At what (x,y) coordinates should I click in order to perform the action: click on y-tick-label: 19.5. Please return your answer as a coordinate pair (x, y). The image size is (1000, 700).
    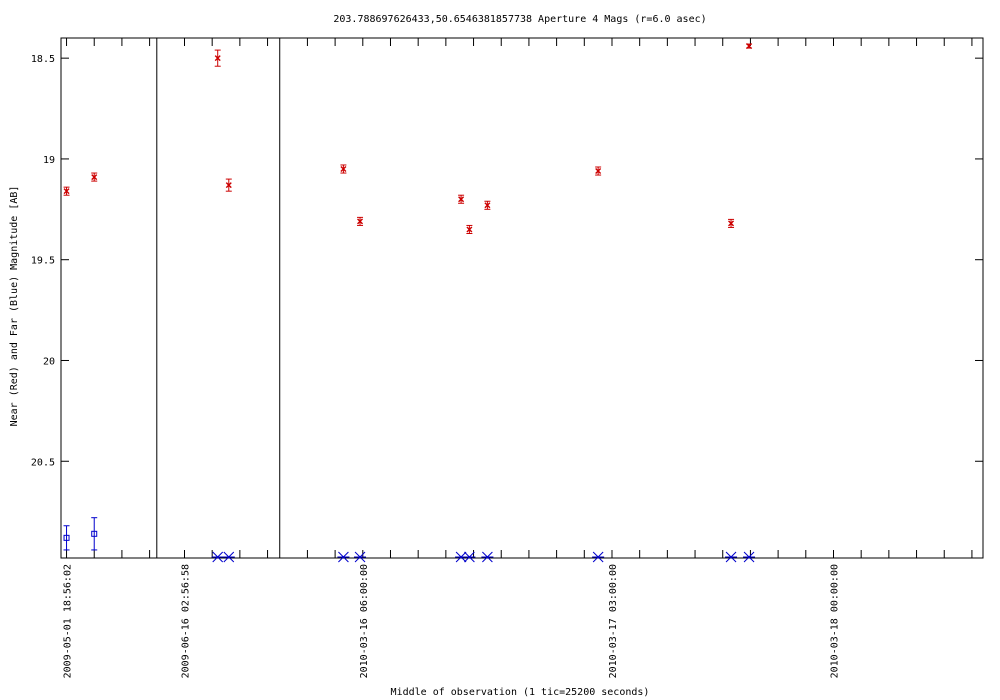
    Looking at the image, I should click on (43, 261).